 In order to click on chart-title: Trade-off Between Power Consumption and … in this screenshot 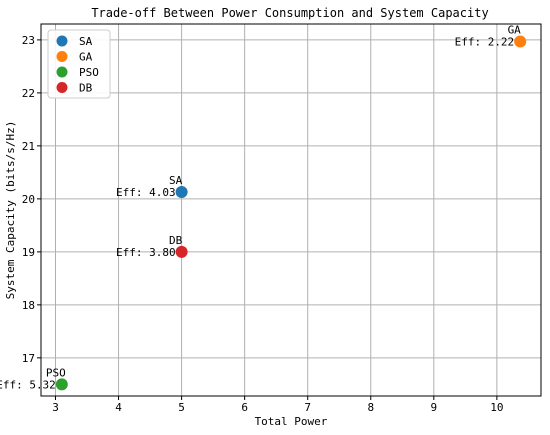, I will do `click(289, 13)`.